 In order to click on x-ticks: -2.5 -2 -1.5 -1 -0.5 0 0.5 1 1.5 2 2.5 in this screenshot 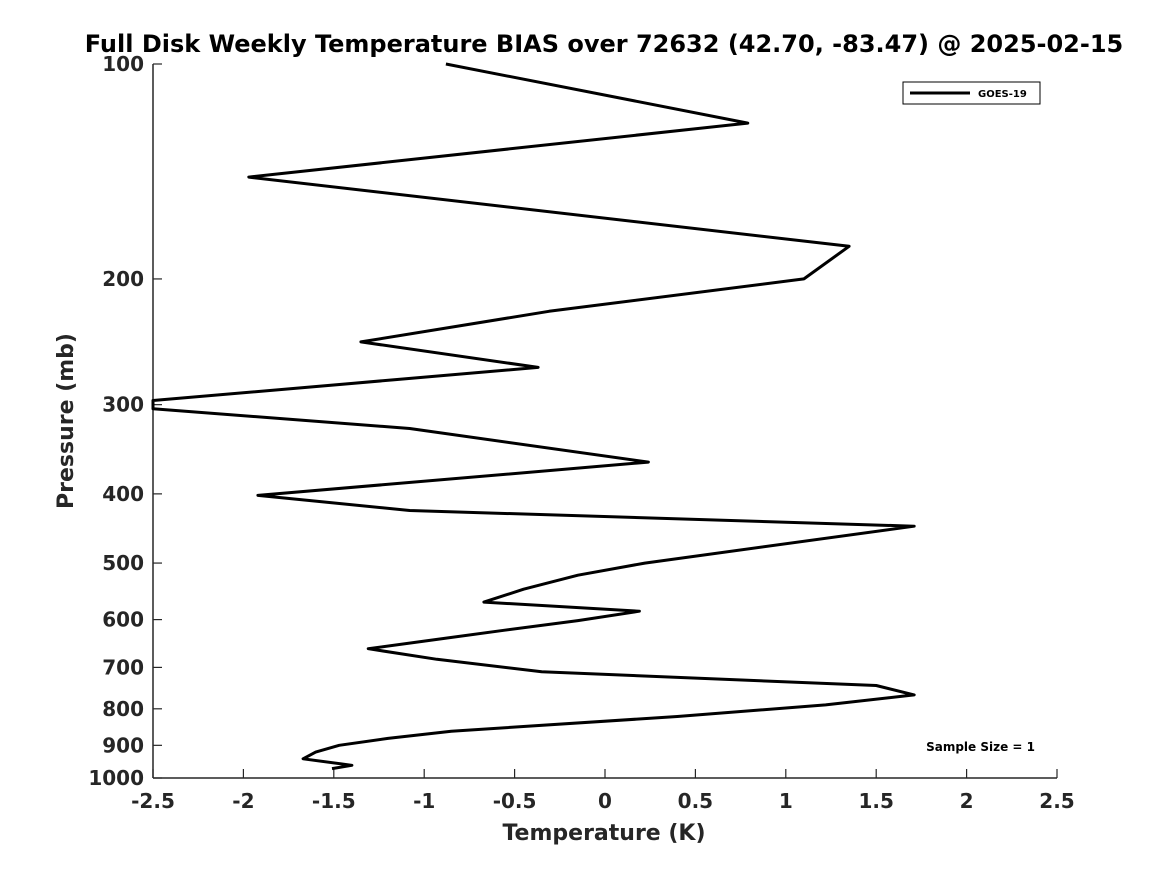, I will do `click(603, 791)`.